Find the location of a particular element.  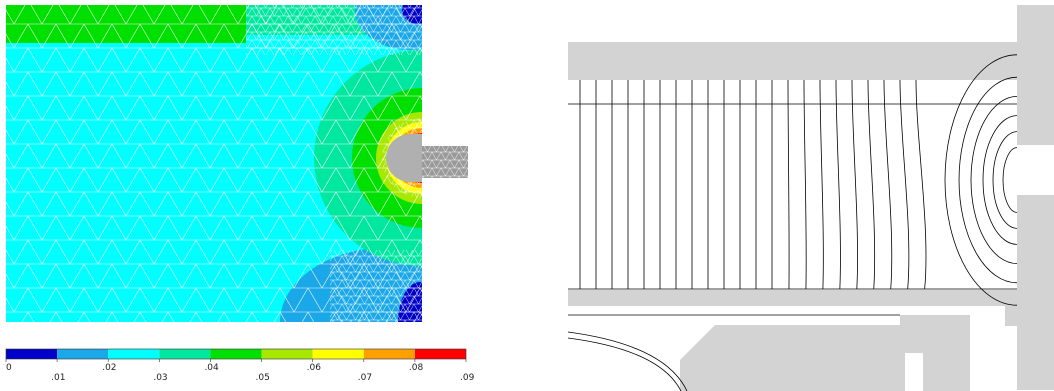

upper-bar is located at coordinates (793, 61).